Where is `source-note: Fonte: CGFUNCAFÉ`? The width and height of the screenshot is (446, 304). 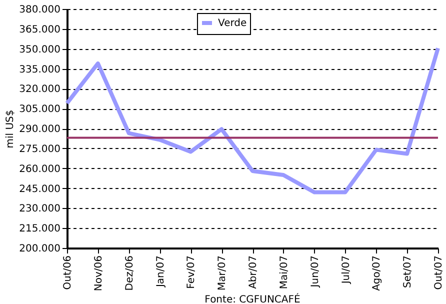
source-note: Fonte: CGFUNCAFÉ is located at coordinates (252, 298).